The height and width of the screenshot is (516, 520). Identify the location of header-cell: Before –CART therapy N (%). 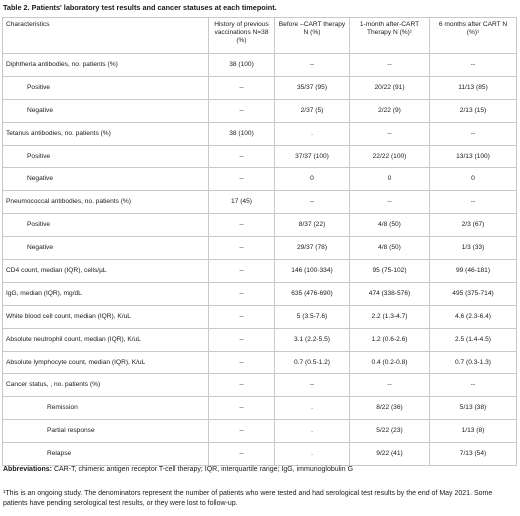
(312, 35).